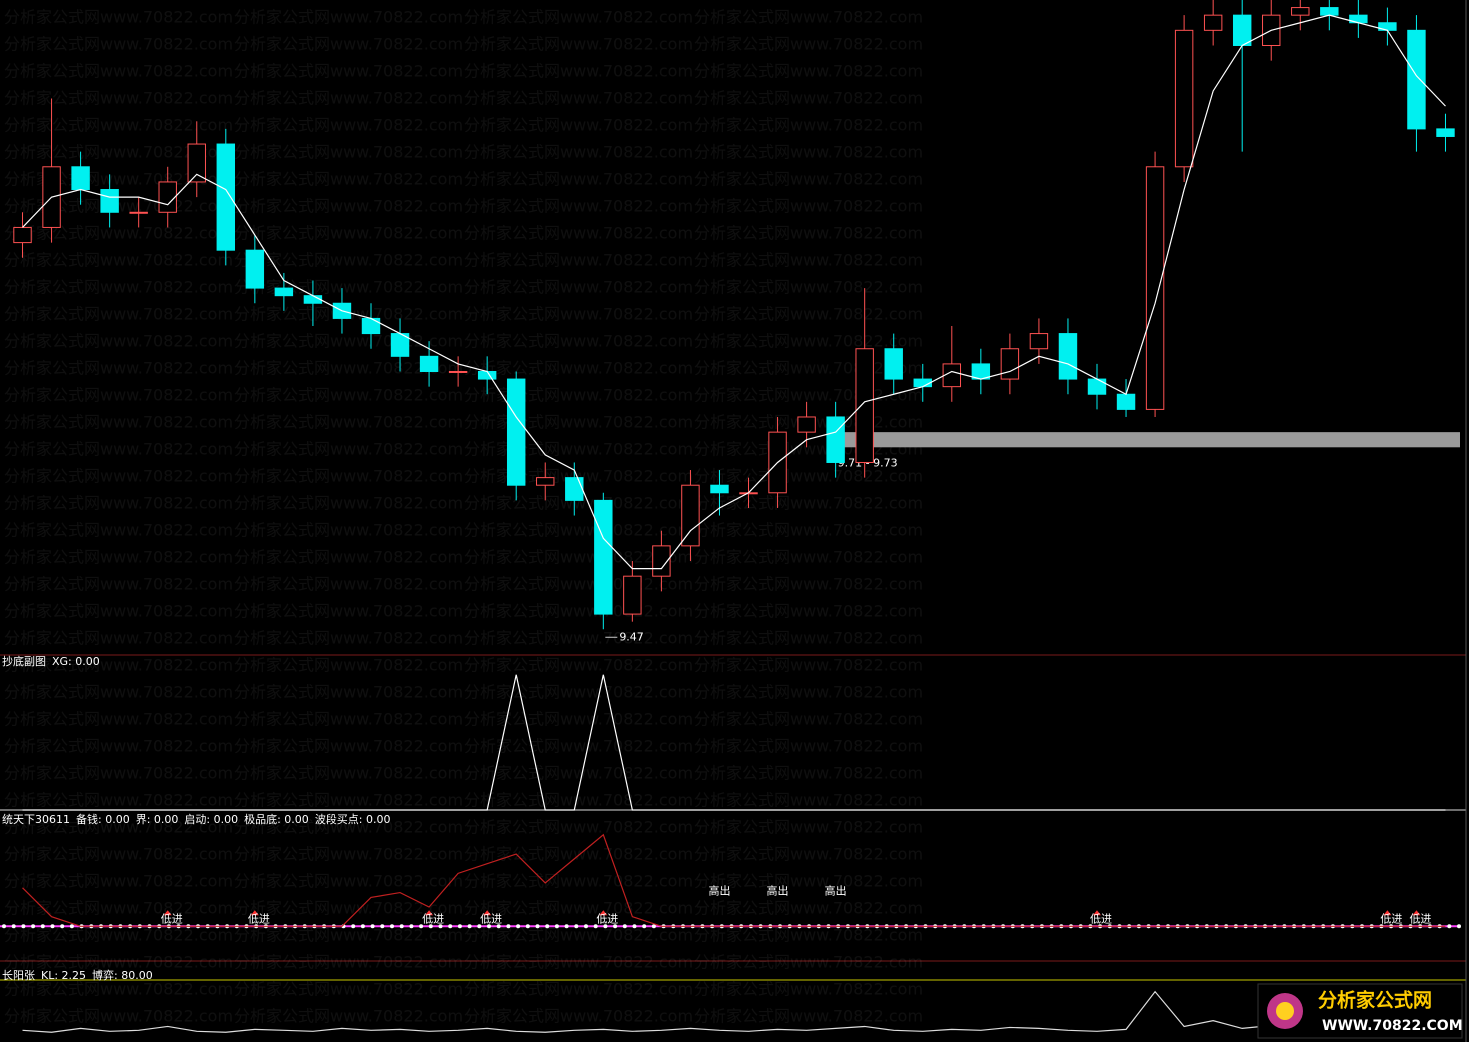 The height and width of the screenshot is (1042, 1469). I want to click on legend-item: 波段买点: 0.00, so click(353, 819).